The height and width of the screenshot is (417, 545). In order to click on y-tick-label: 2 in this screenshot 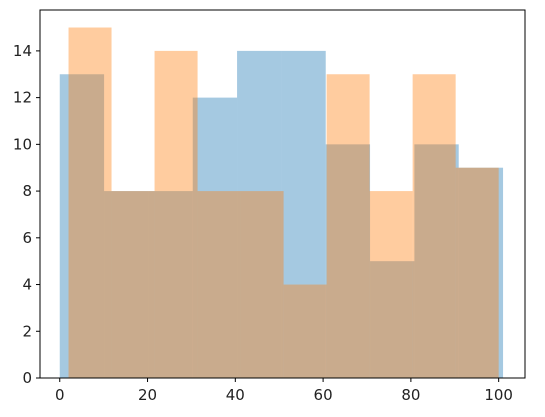, I will do `click(27, 331)`.